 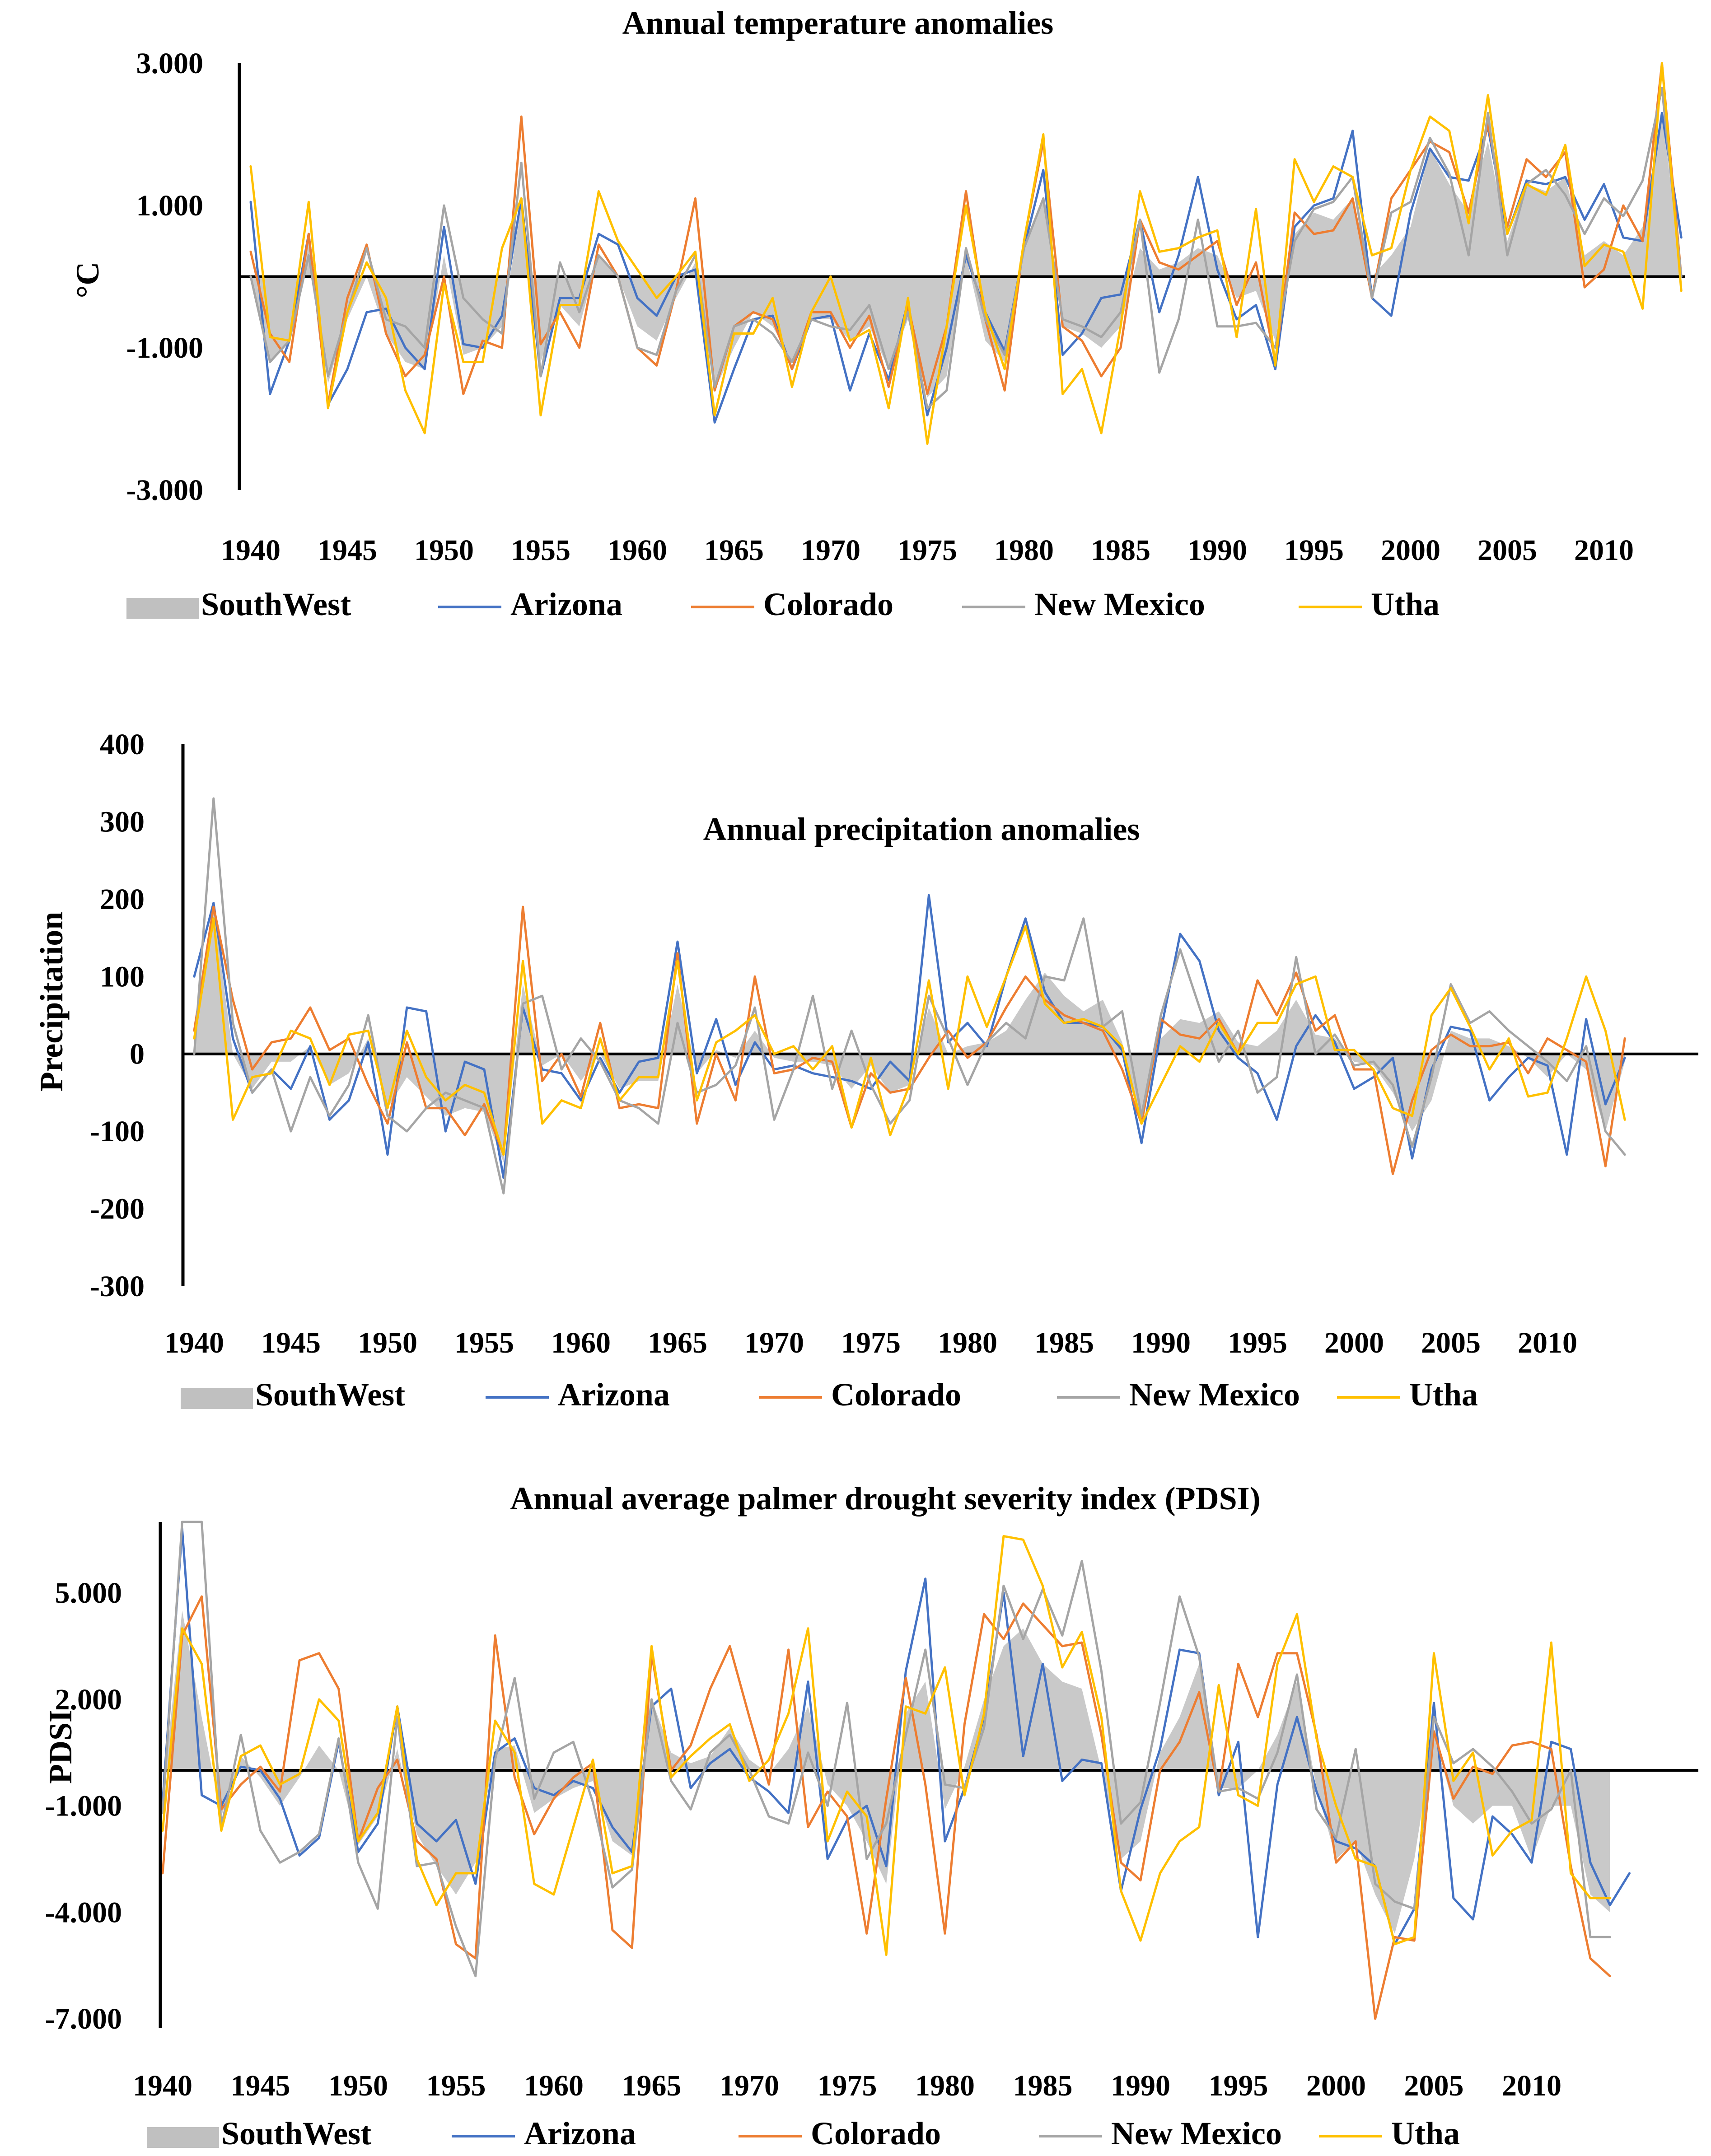 I want to click on precipitation-x-tick-label: 1960, so click(x=581, y=1342).